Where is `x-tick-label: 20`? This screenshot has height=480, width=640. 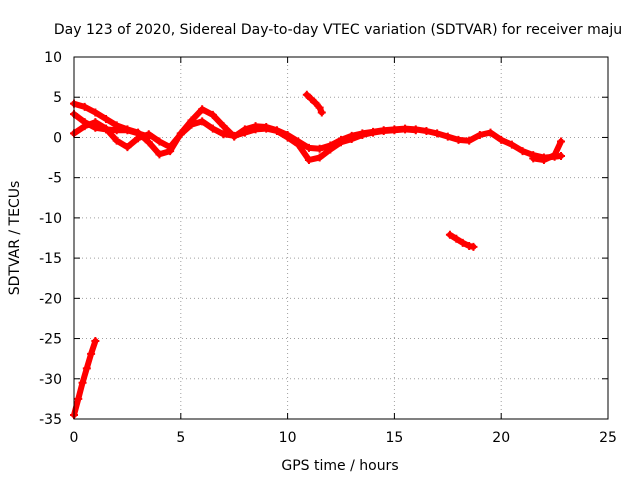 x-tick-label: 20 is located at coordinates (501, 438).